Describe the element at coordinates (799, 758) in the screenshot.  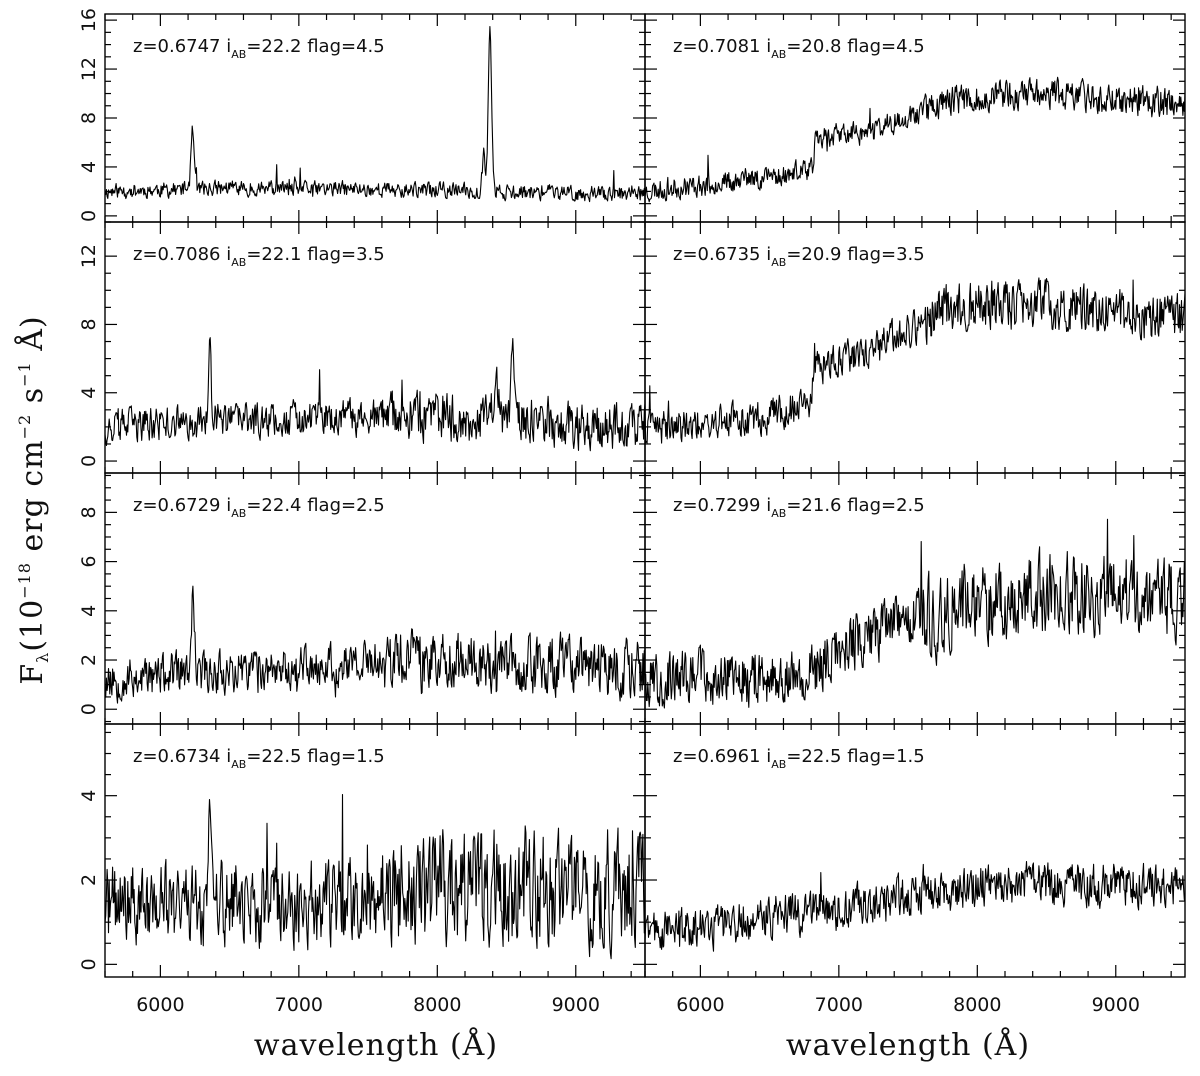
I see `panel-annotation: z=0.6961 iAB=22.5 flag=1.5` at that location.